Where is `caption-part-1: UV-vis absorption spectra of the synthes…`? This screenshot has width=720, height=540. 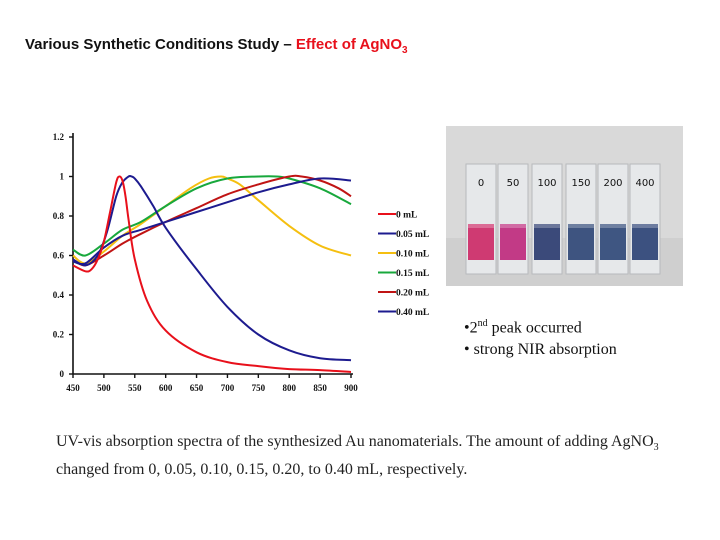 caption-part-1: UV-vis absorption spectra of the synthes… is located at coordinates (355, 441).